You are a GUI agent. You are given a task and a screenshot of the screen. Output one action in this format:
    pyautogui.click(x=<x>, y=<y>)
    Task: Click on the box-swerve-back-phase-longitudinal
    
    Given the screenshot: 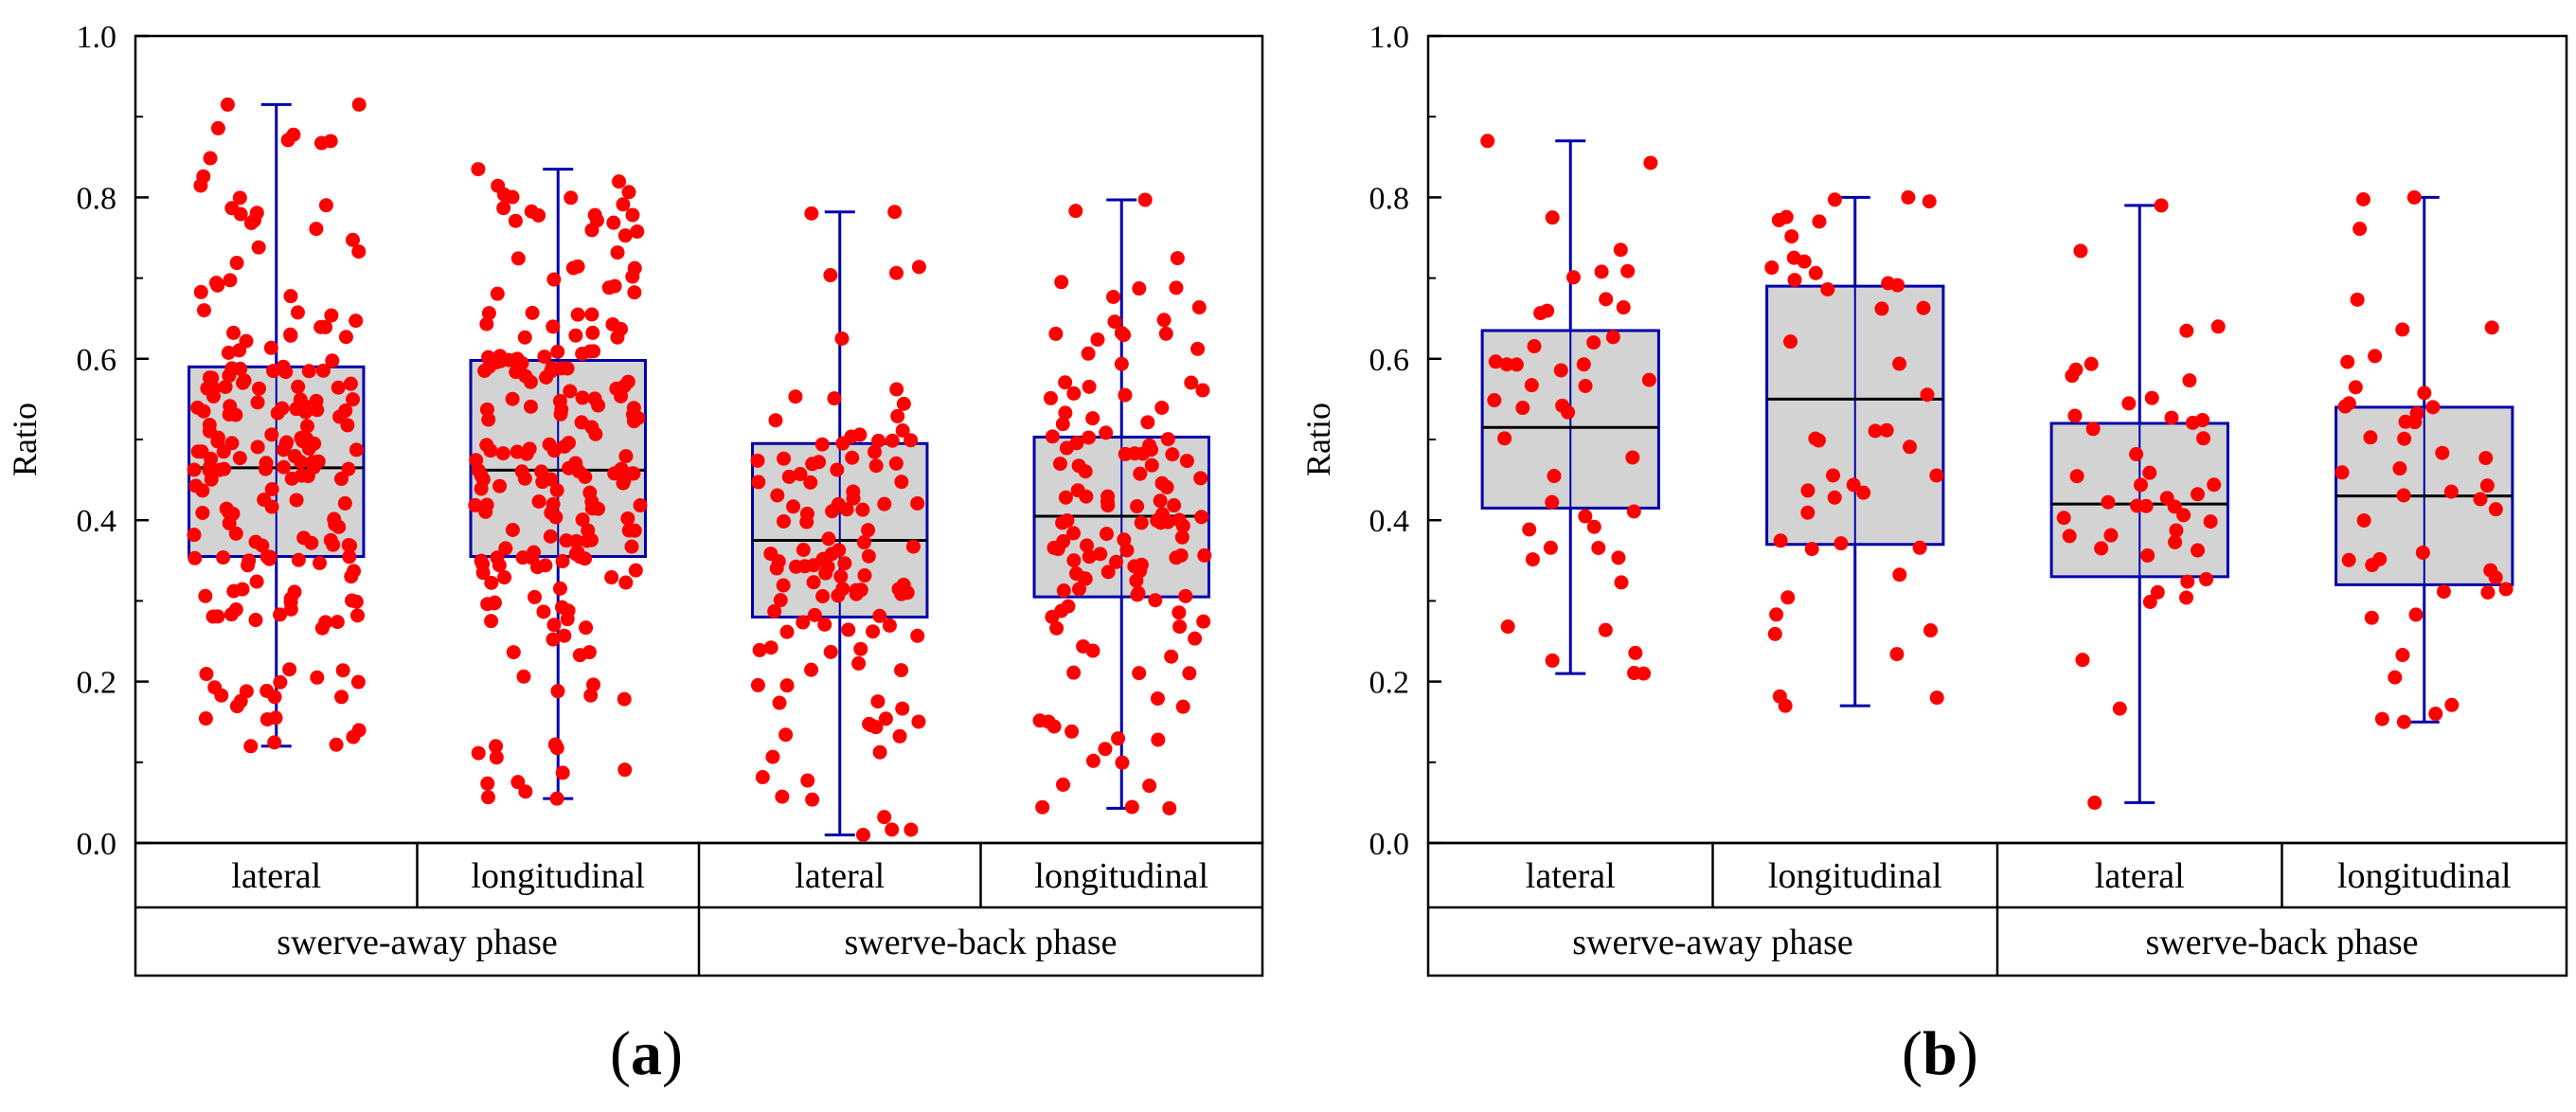 What is the action you would take?
    pyautogui.click(x=2424, y=459)
    